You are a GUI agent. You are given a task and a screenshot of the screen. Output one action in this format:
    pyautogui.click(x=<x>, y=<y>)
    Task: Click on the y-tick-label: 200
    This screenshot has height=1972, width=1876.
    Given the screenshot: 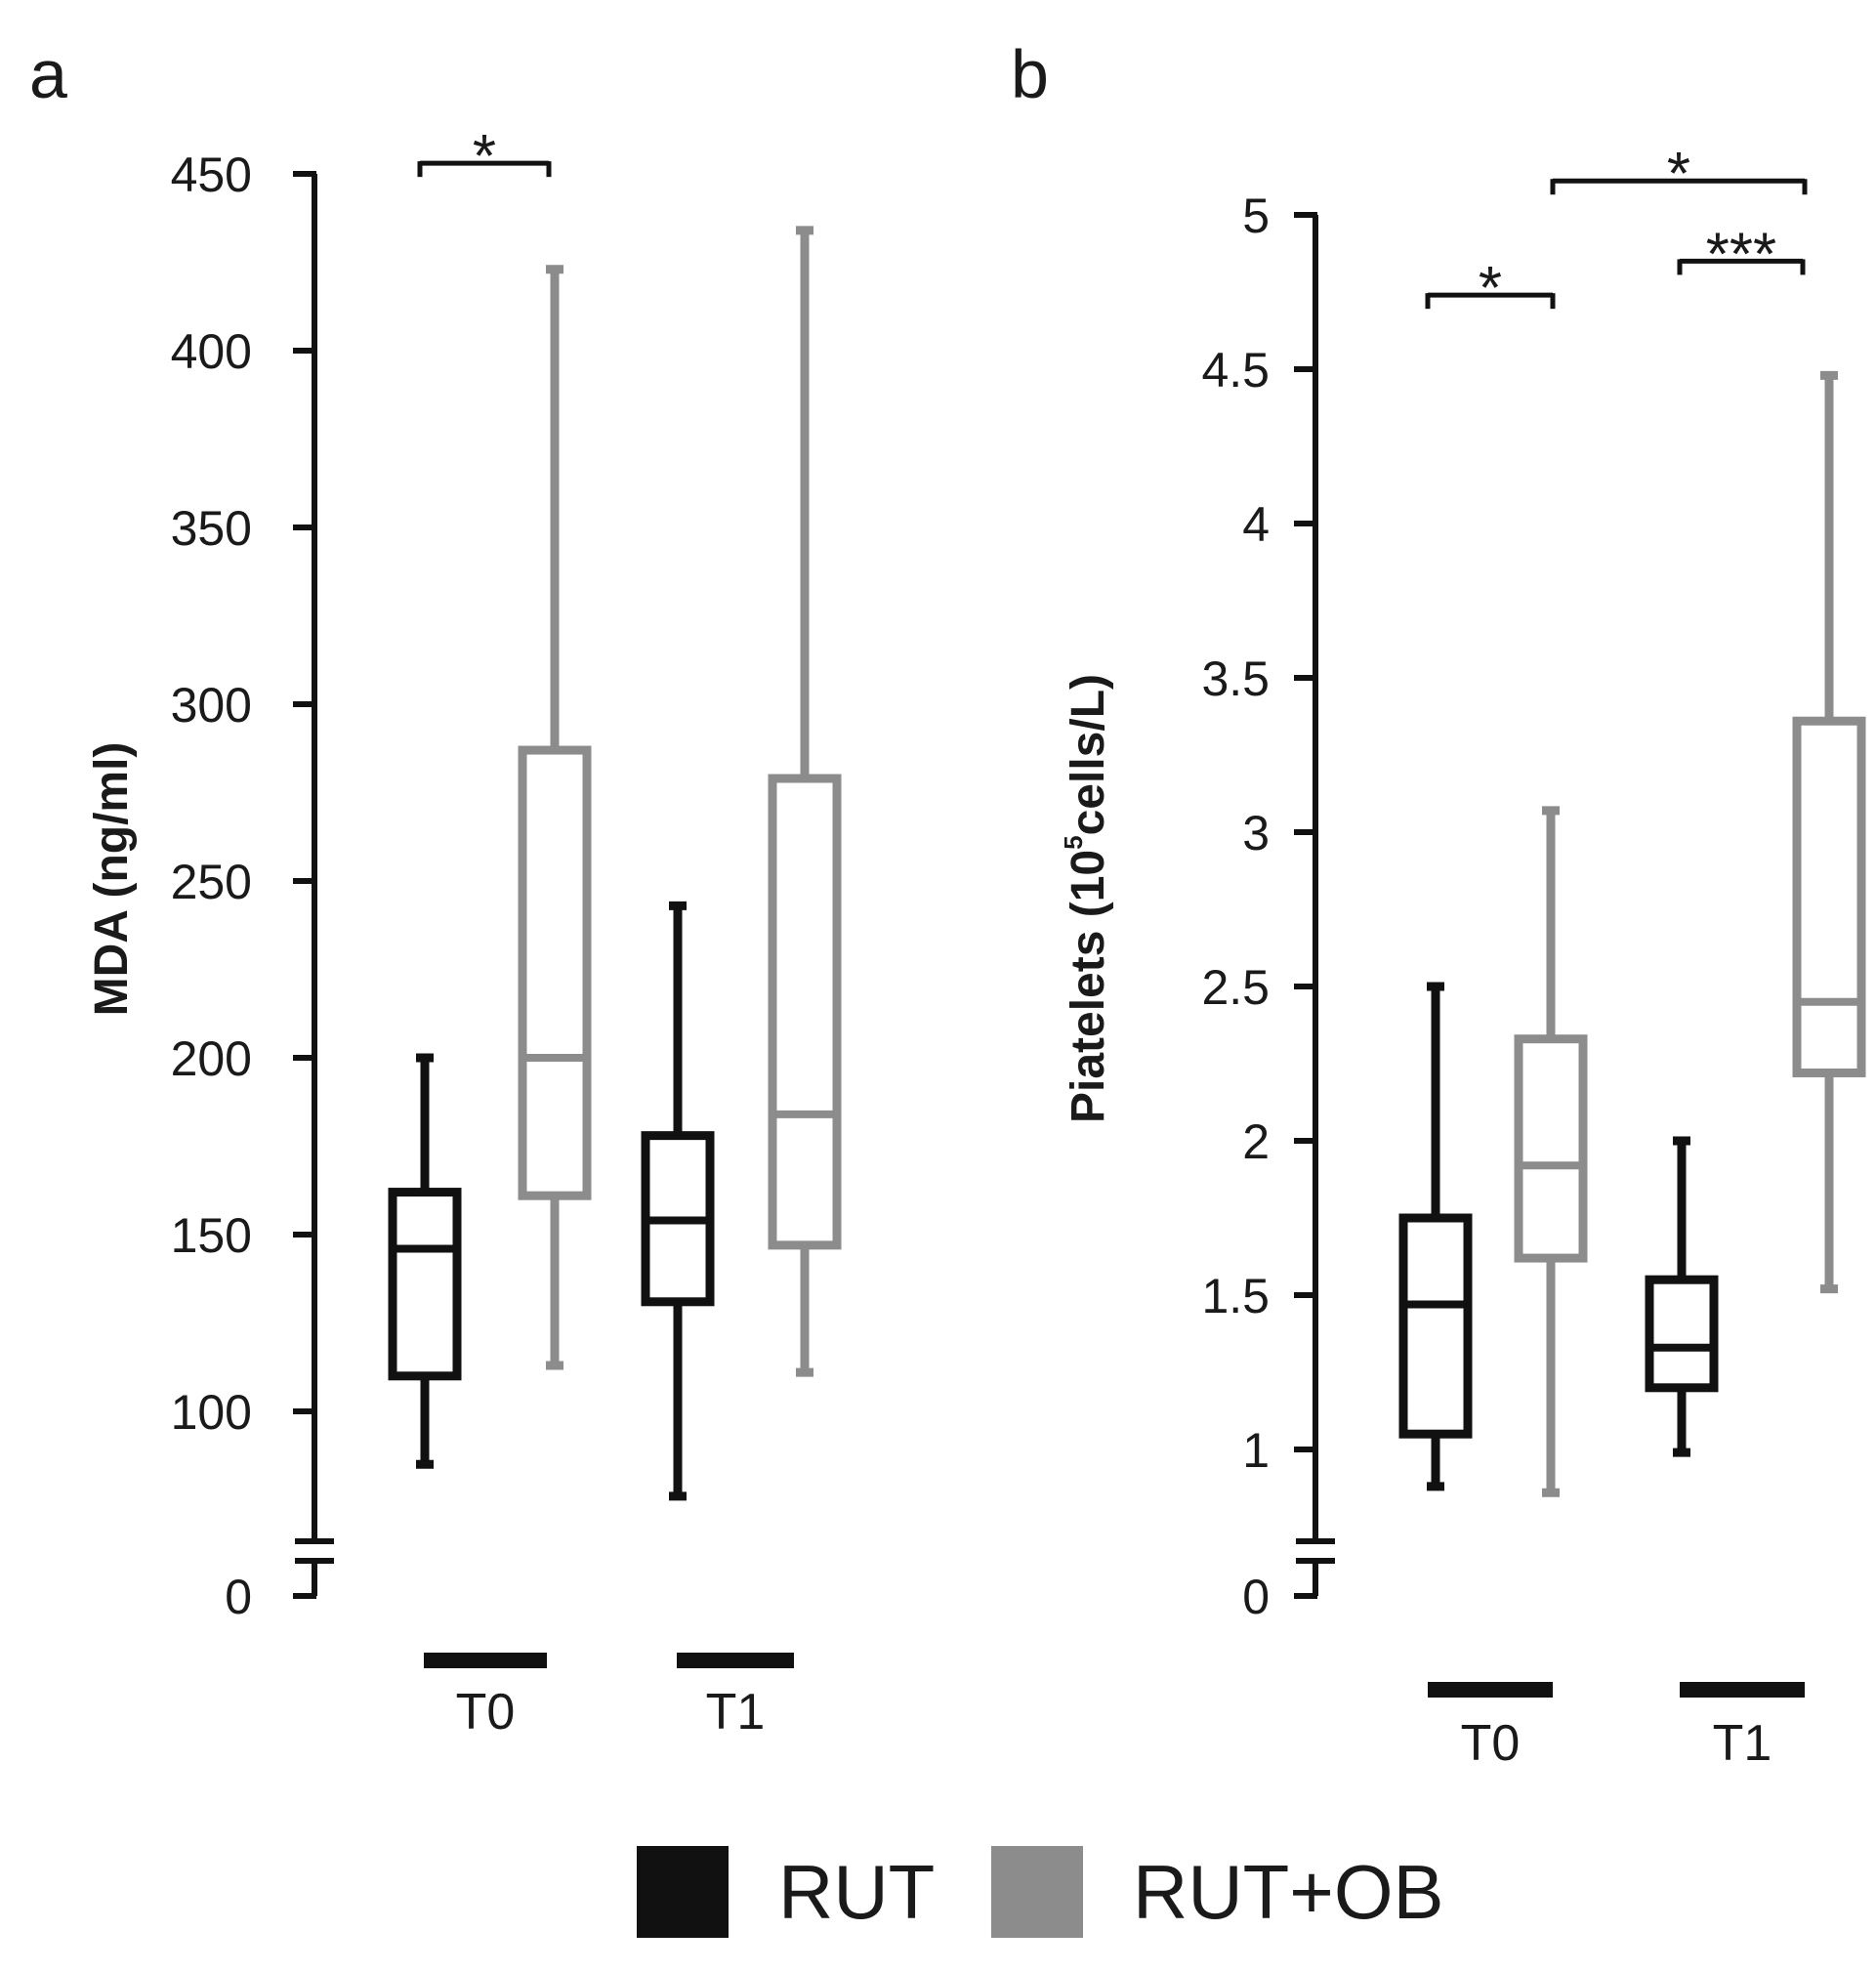 What is the action you would take?
    pyautogui.click(x=212, y=1058)
    